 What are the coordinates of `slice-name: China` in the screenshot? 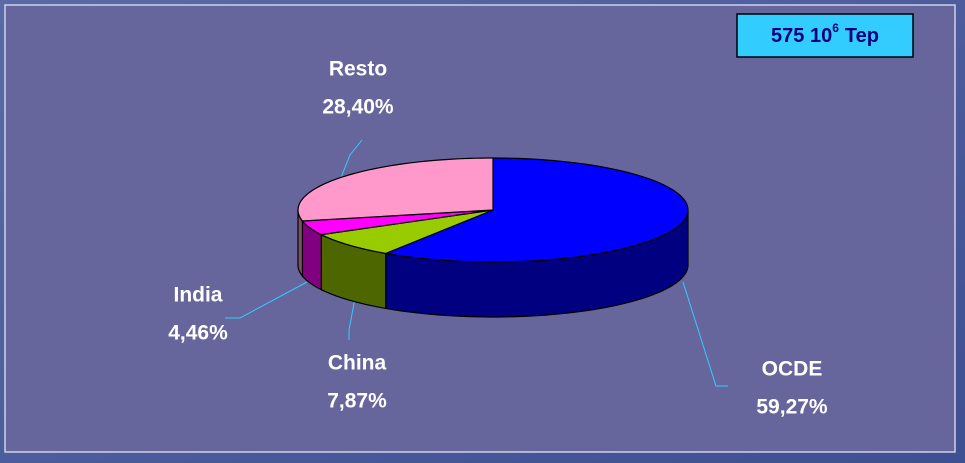 It's located at (357, 363).